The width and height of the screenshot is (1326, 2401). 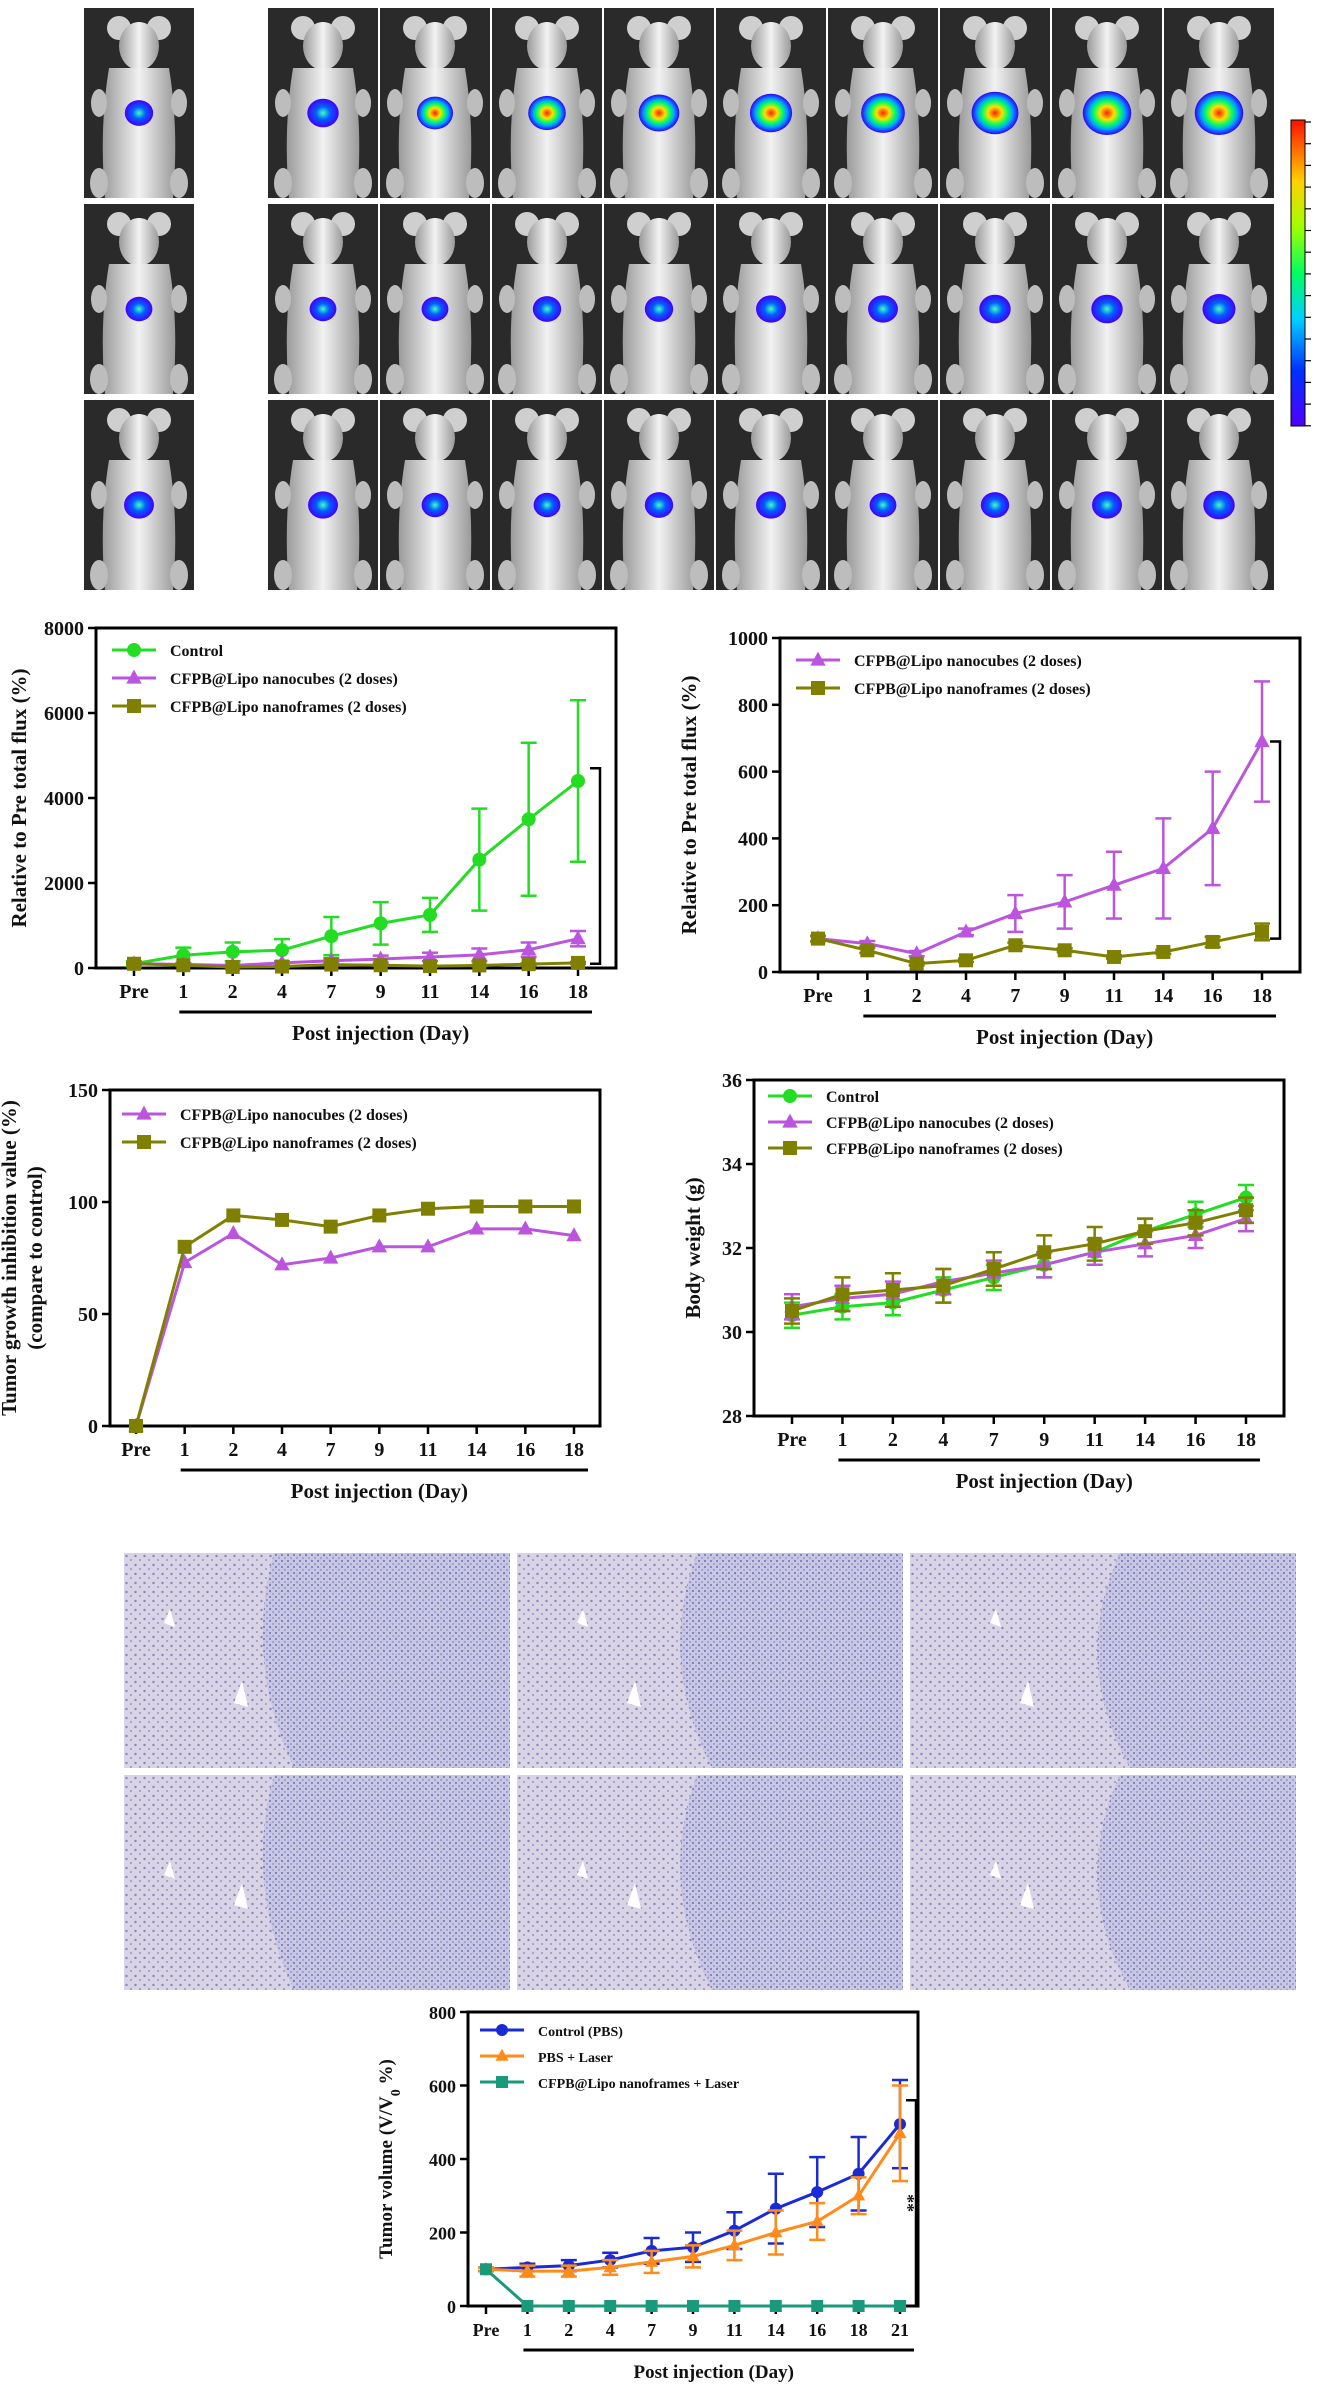 I want to click on x-tick-label: 11, so click(x=1094, y=1440).